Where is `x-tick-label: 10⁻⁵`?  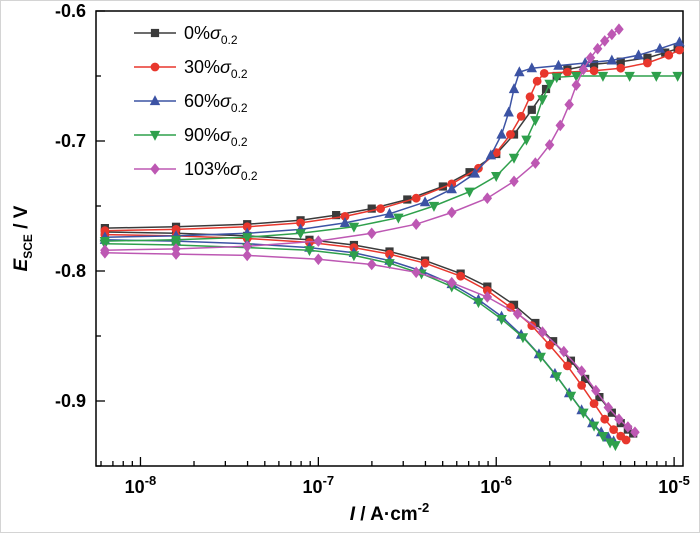
x-tick-label: 10⁻⁵ is located at coordinates (674, 485).